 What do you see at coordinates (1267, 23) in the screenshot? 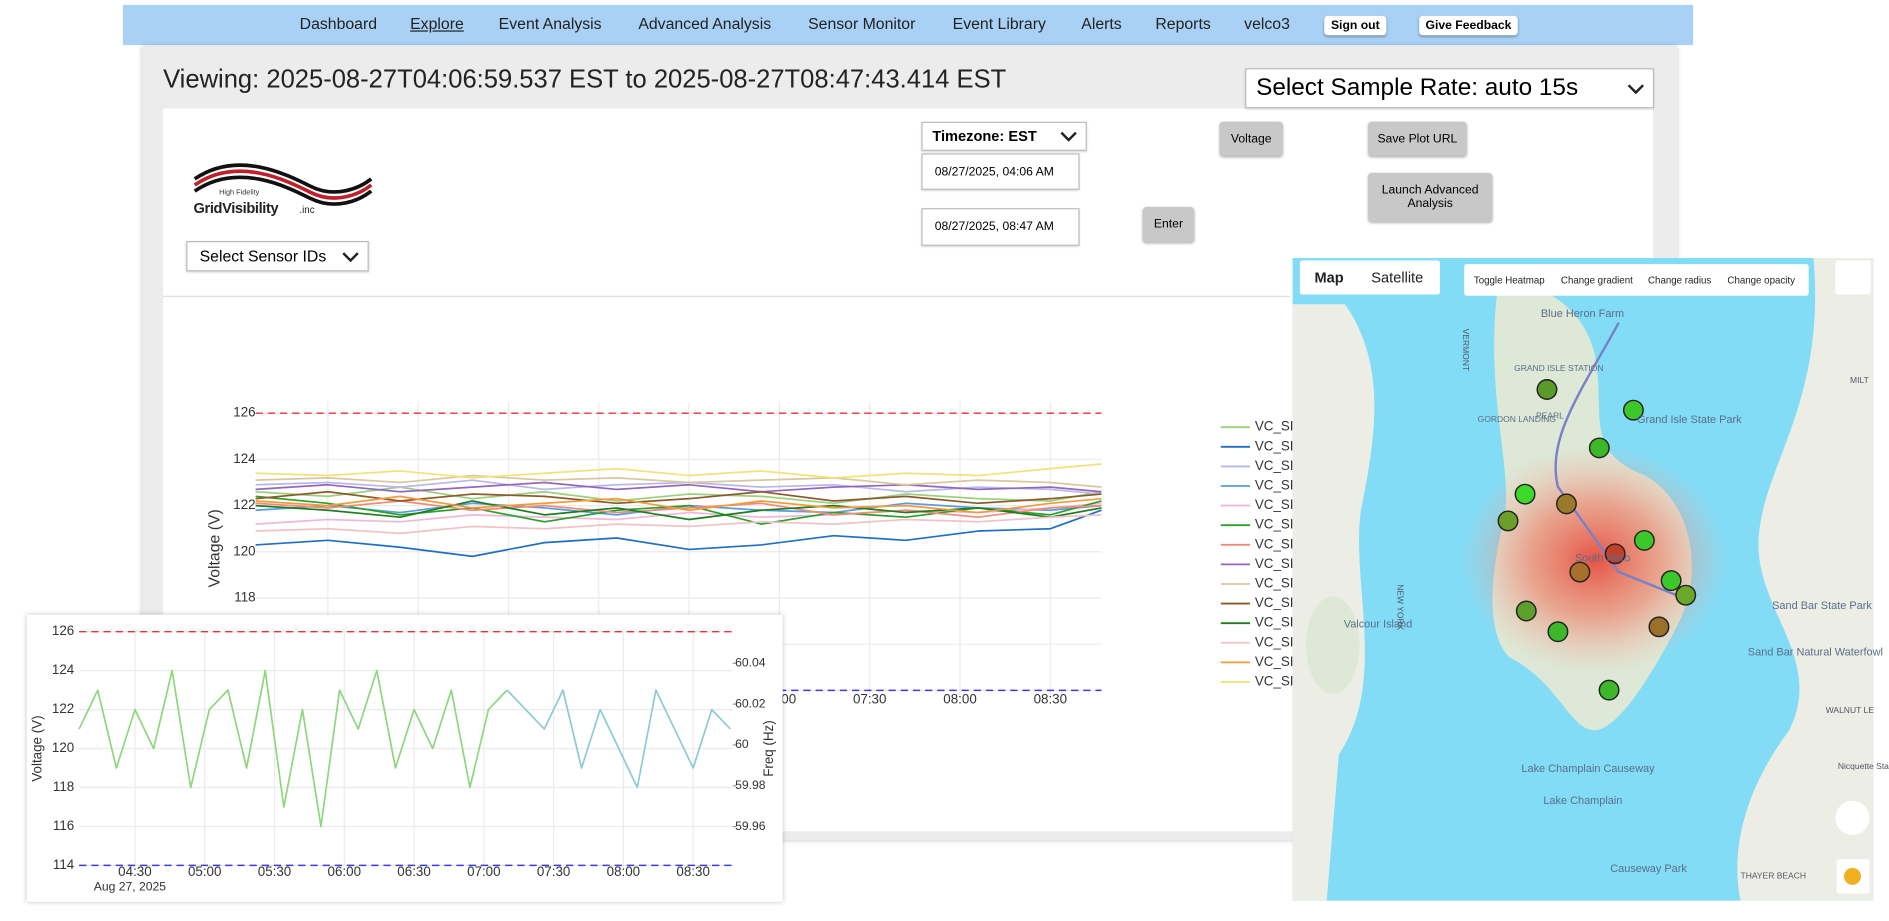
I see `nav-link: velco3` at bounding box center [1267, 23].